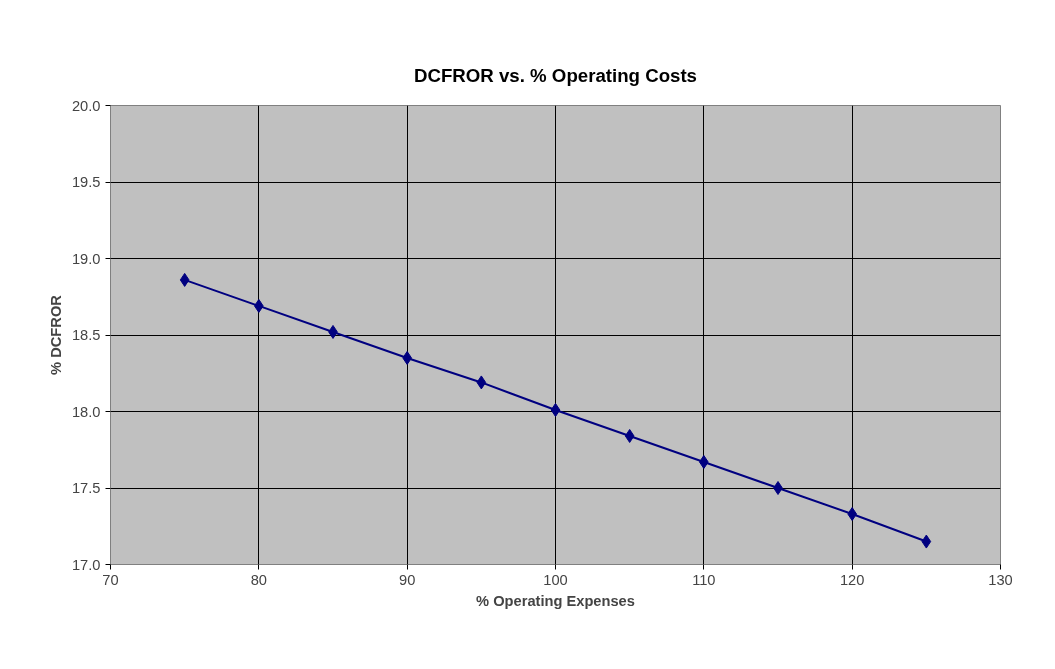 The height and width of the screenshot is (669, 1055). Describe the element at coordinates (86, 105) in the screenshot. I see `y-tick-label: 20.0` at that location.